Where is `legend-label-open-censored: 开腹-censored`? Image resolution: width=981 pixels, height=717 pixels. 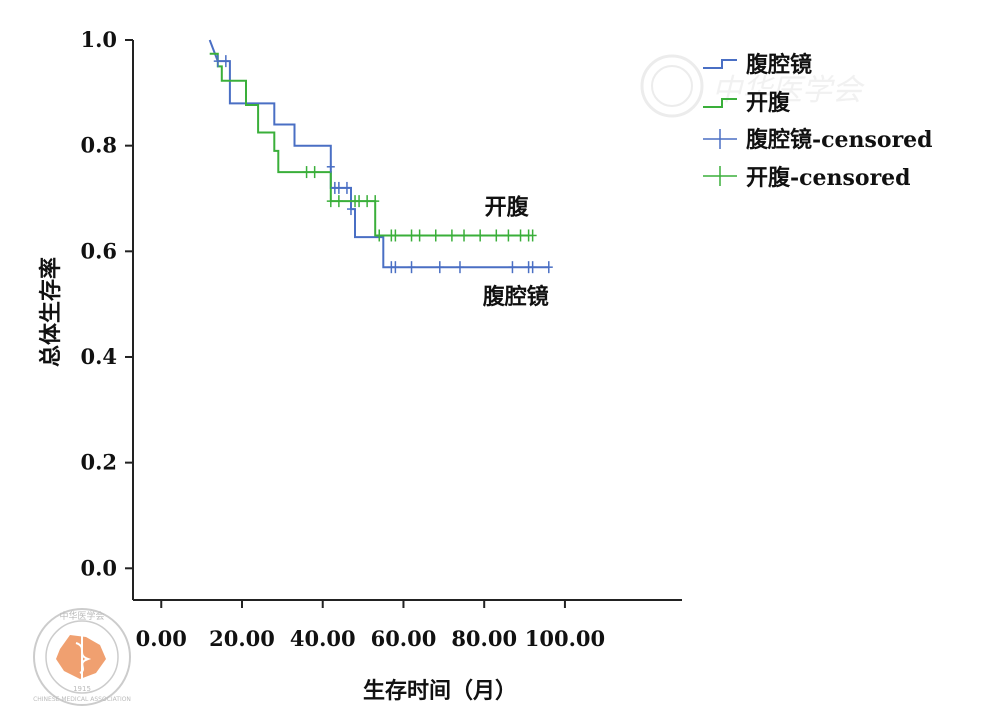 legend-label-open-censored: 开腹-censored is located at coordinates (828, 178).